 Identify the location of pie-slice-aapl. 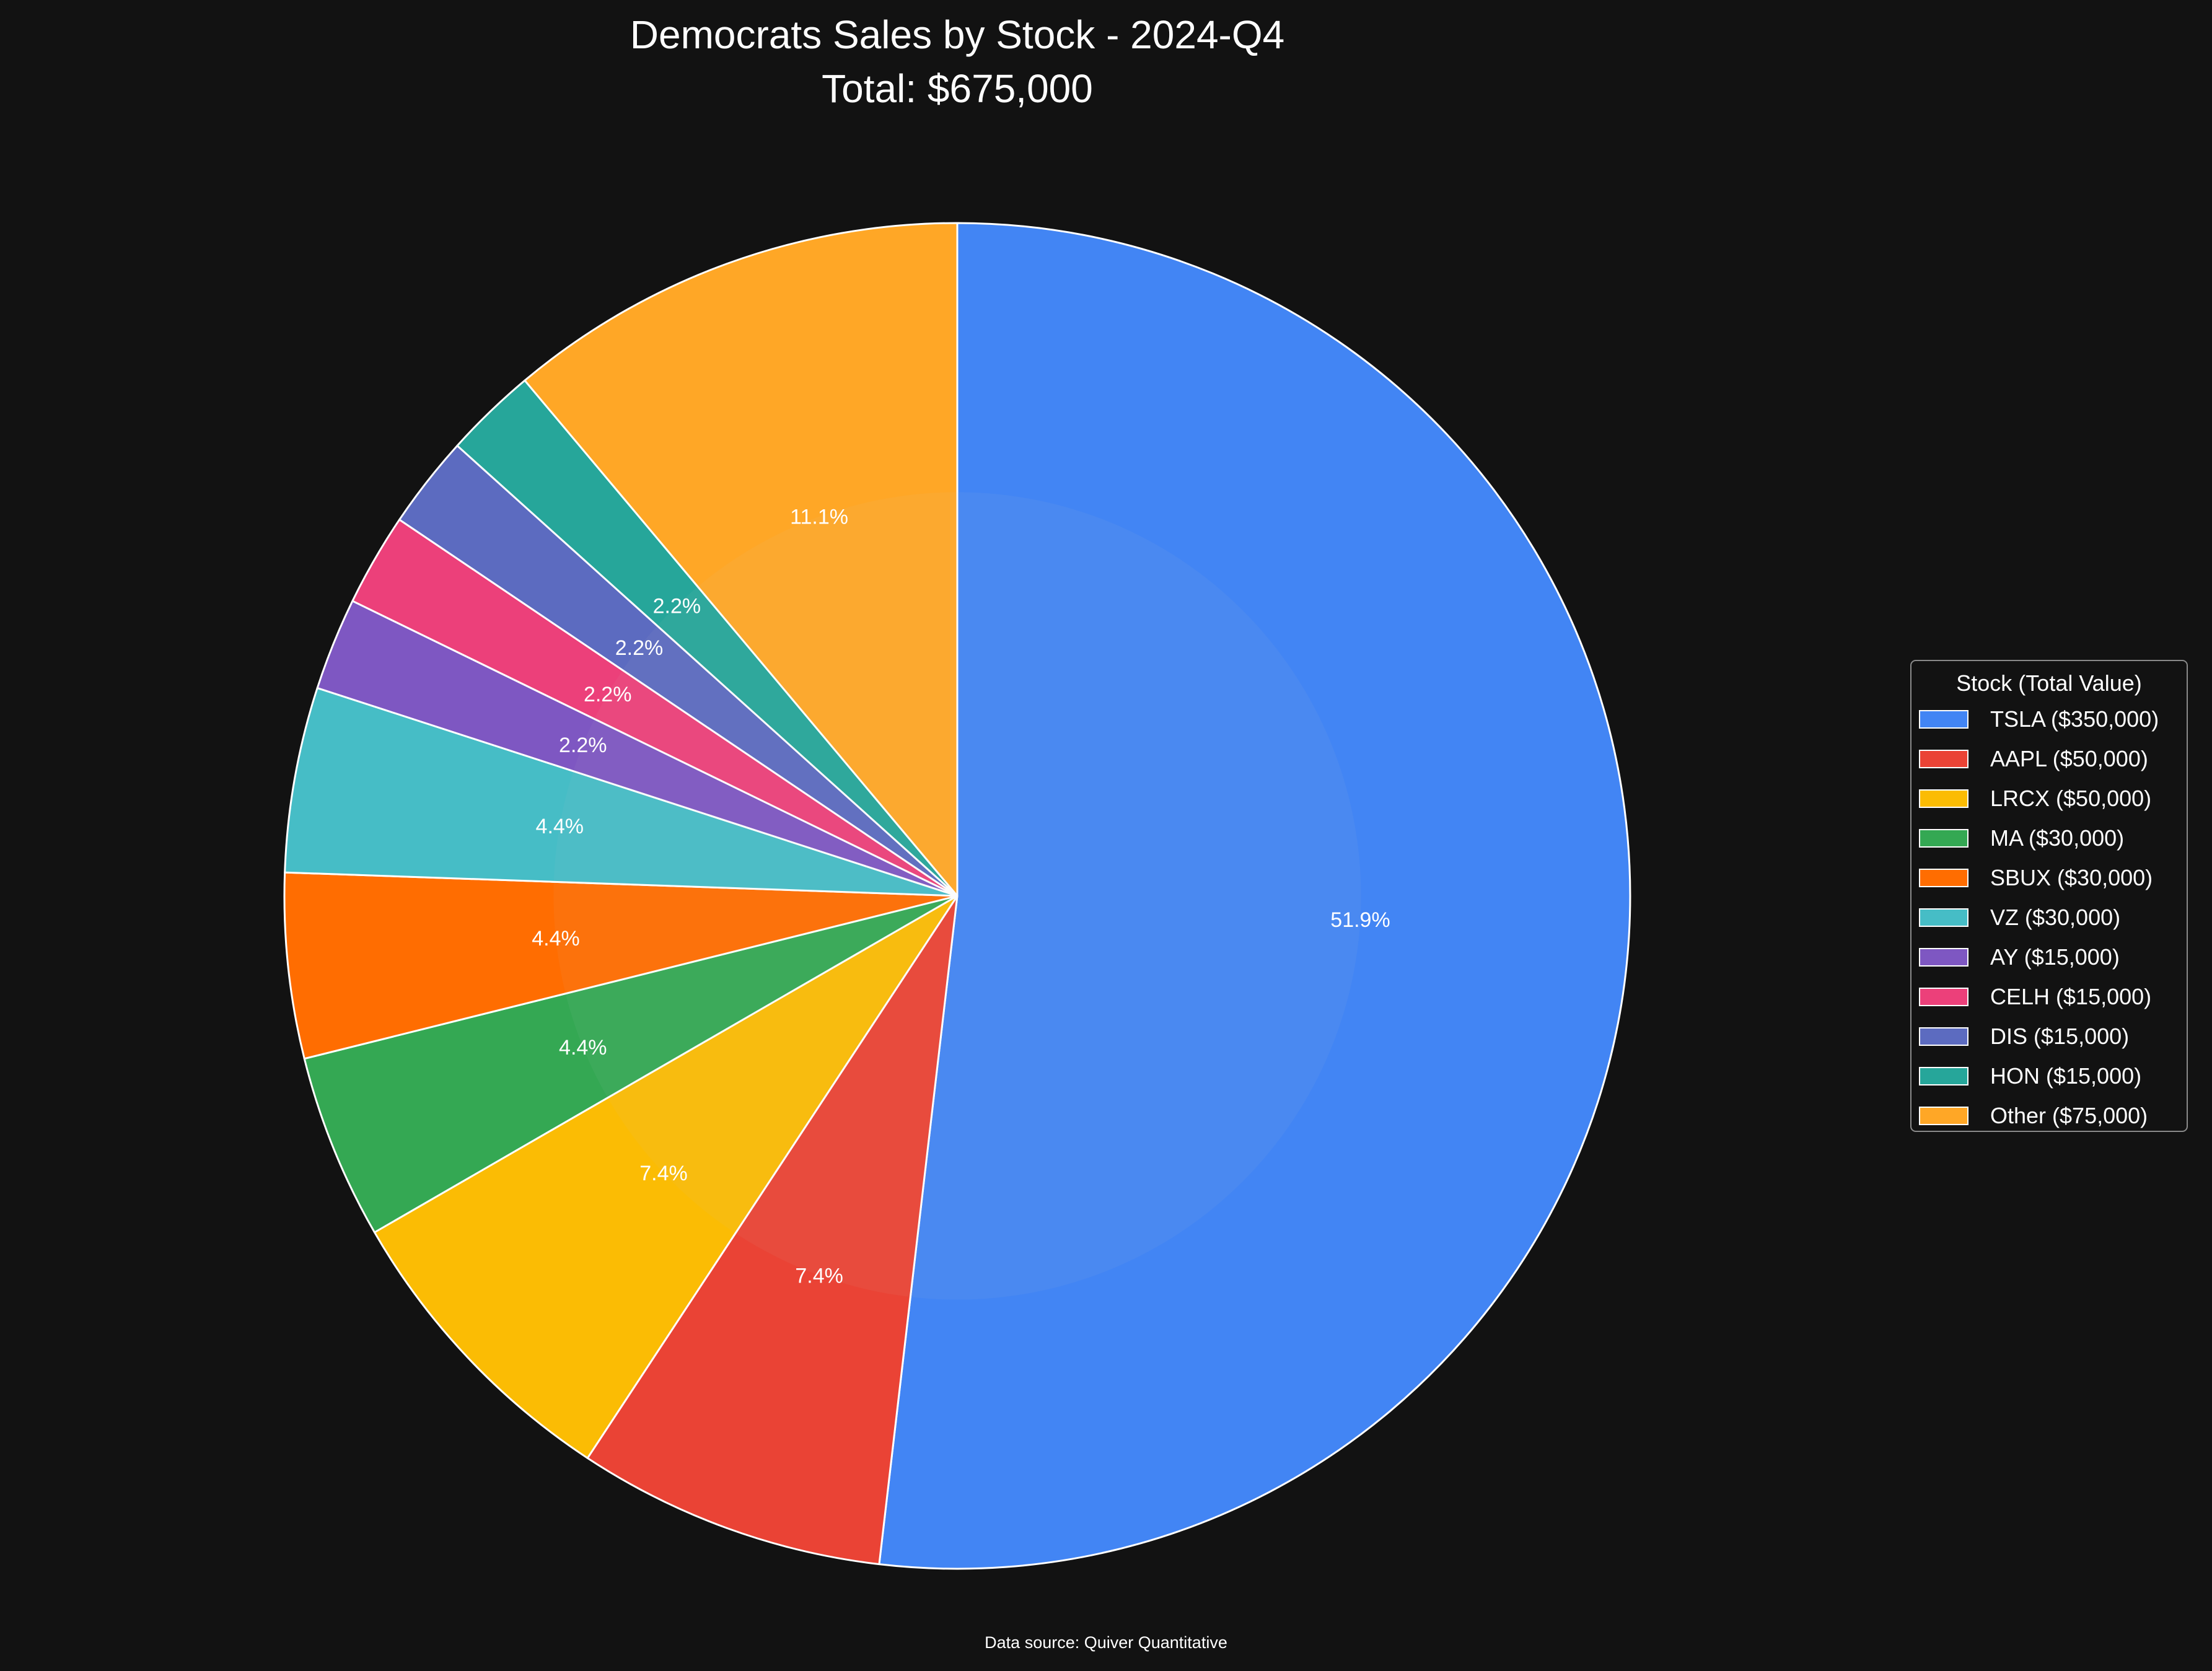
(772, 1230).